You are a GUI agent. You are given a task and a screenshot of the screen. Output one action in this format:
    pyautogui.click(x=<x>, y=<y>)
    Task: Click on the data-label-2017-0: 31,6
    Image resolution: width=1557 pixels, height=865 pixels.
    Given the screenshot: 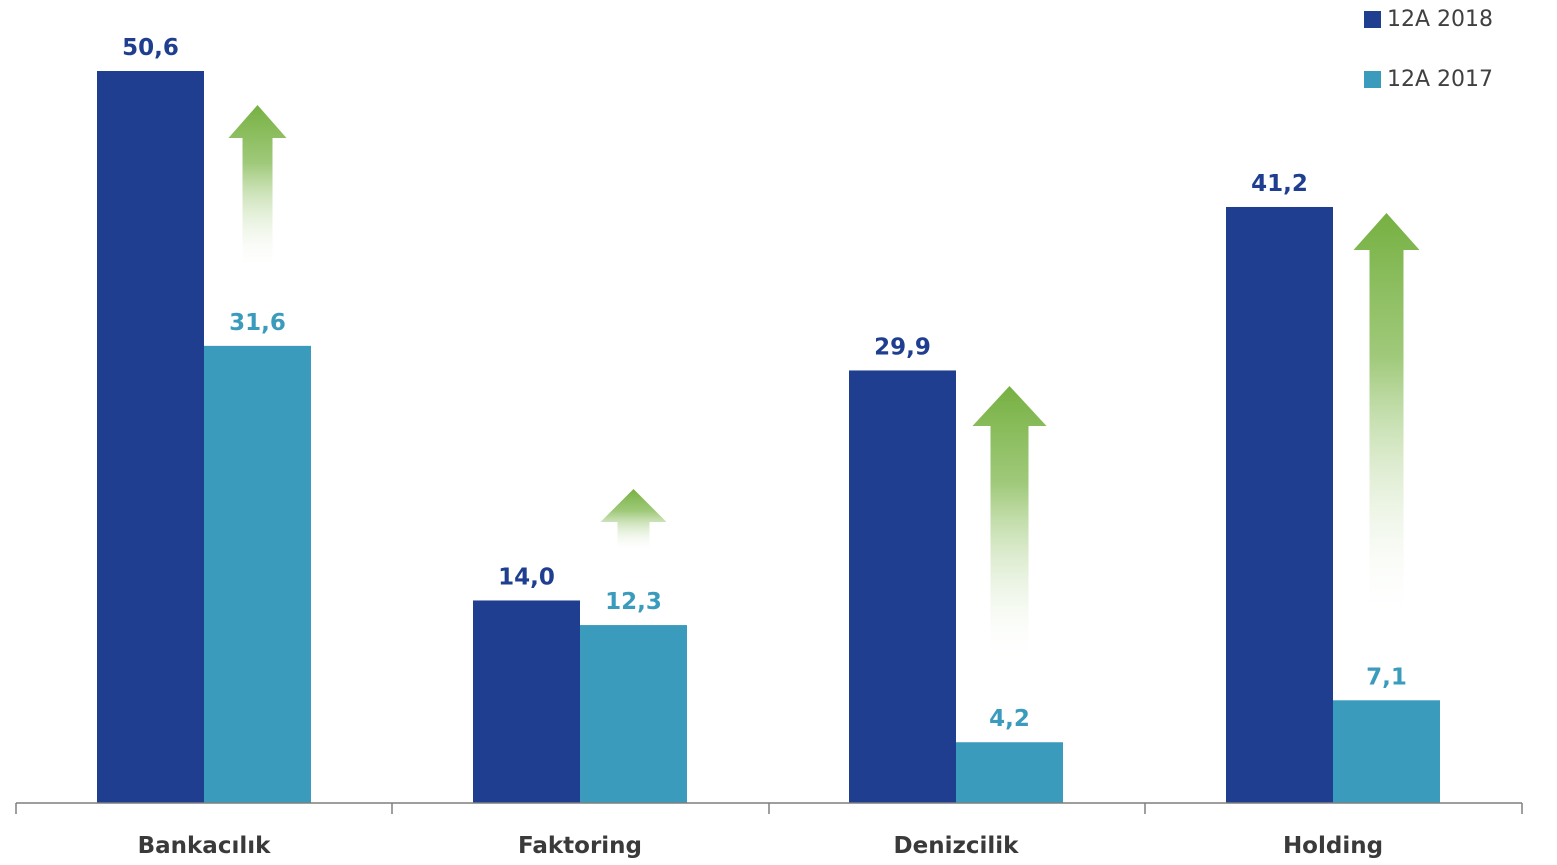 What is the action you would take?
    pyautogui.click(x=257, y=323)
    